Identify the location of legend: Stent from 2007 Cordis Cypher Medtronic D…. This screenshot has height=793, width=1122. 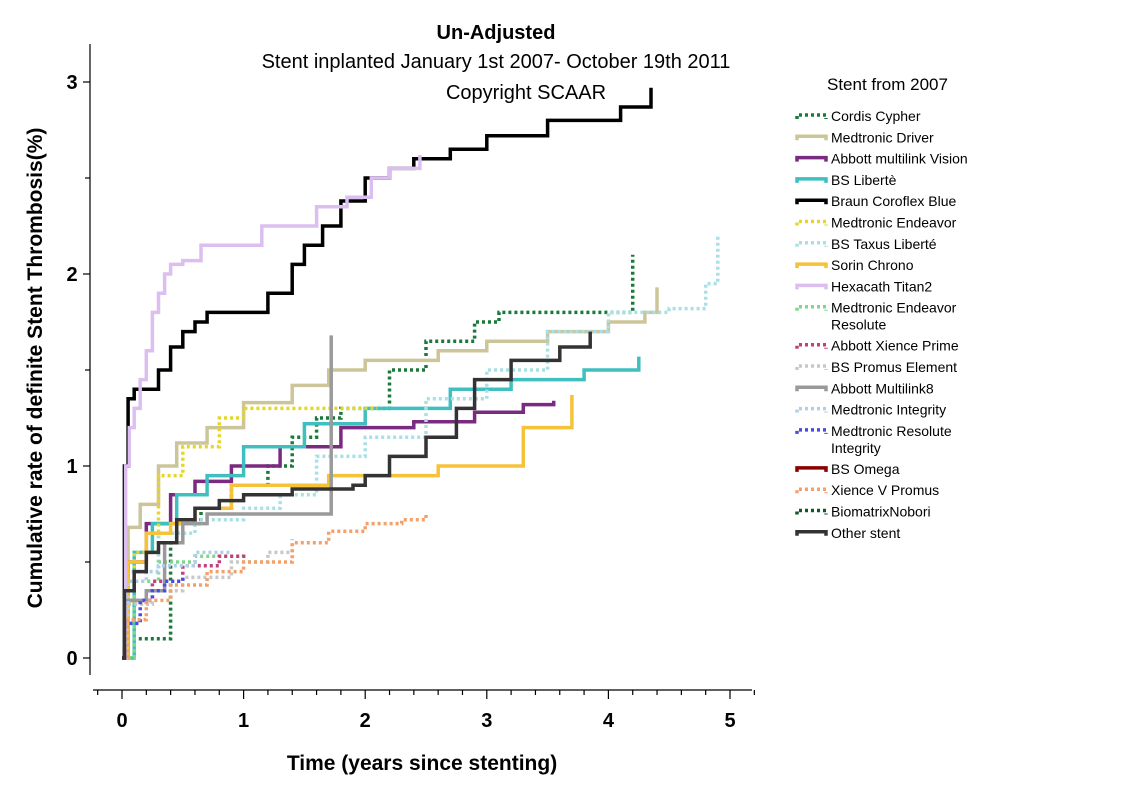
(881, 308).